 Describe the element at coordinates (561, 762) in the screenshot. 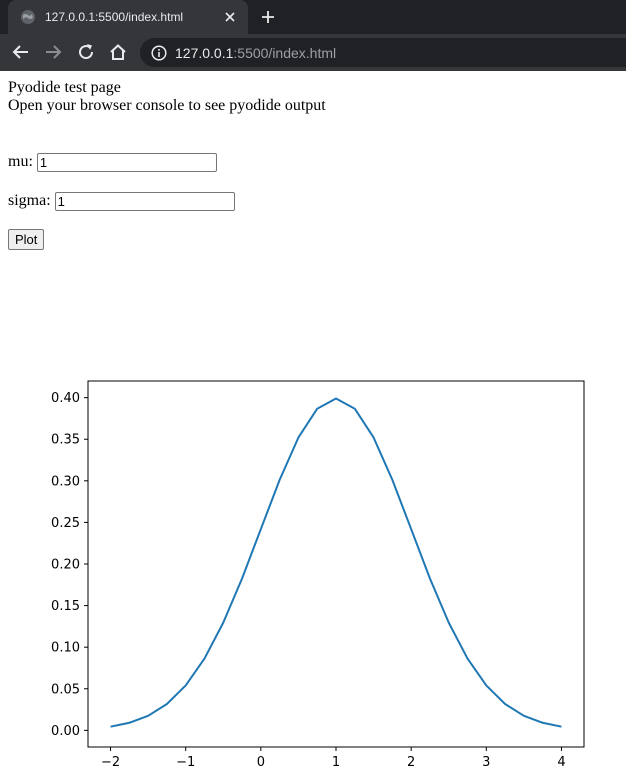

I see `x-tick-label: 4` at that location.